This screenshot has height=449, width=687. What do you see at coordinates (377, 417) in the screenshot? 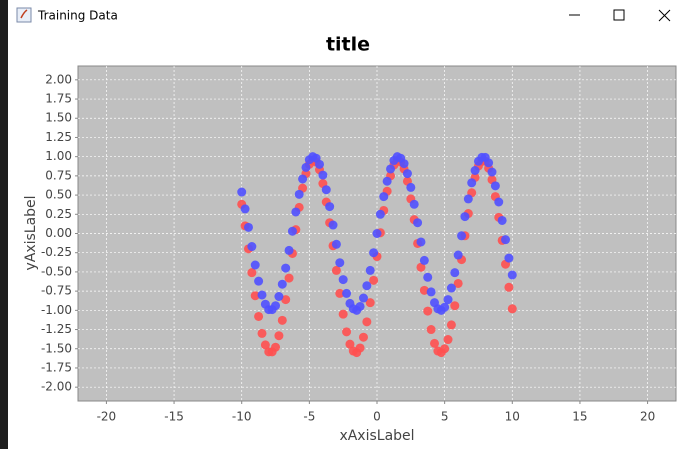
I see `x-tick-label: 0` at bounding box center [377, 417].